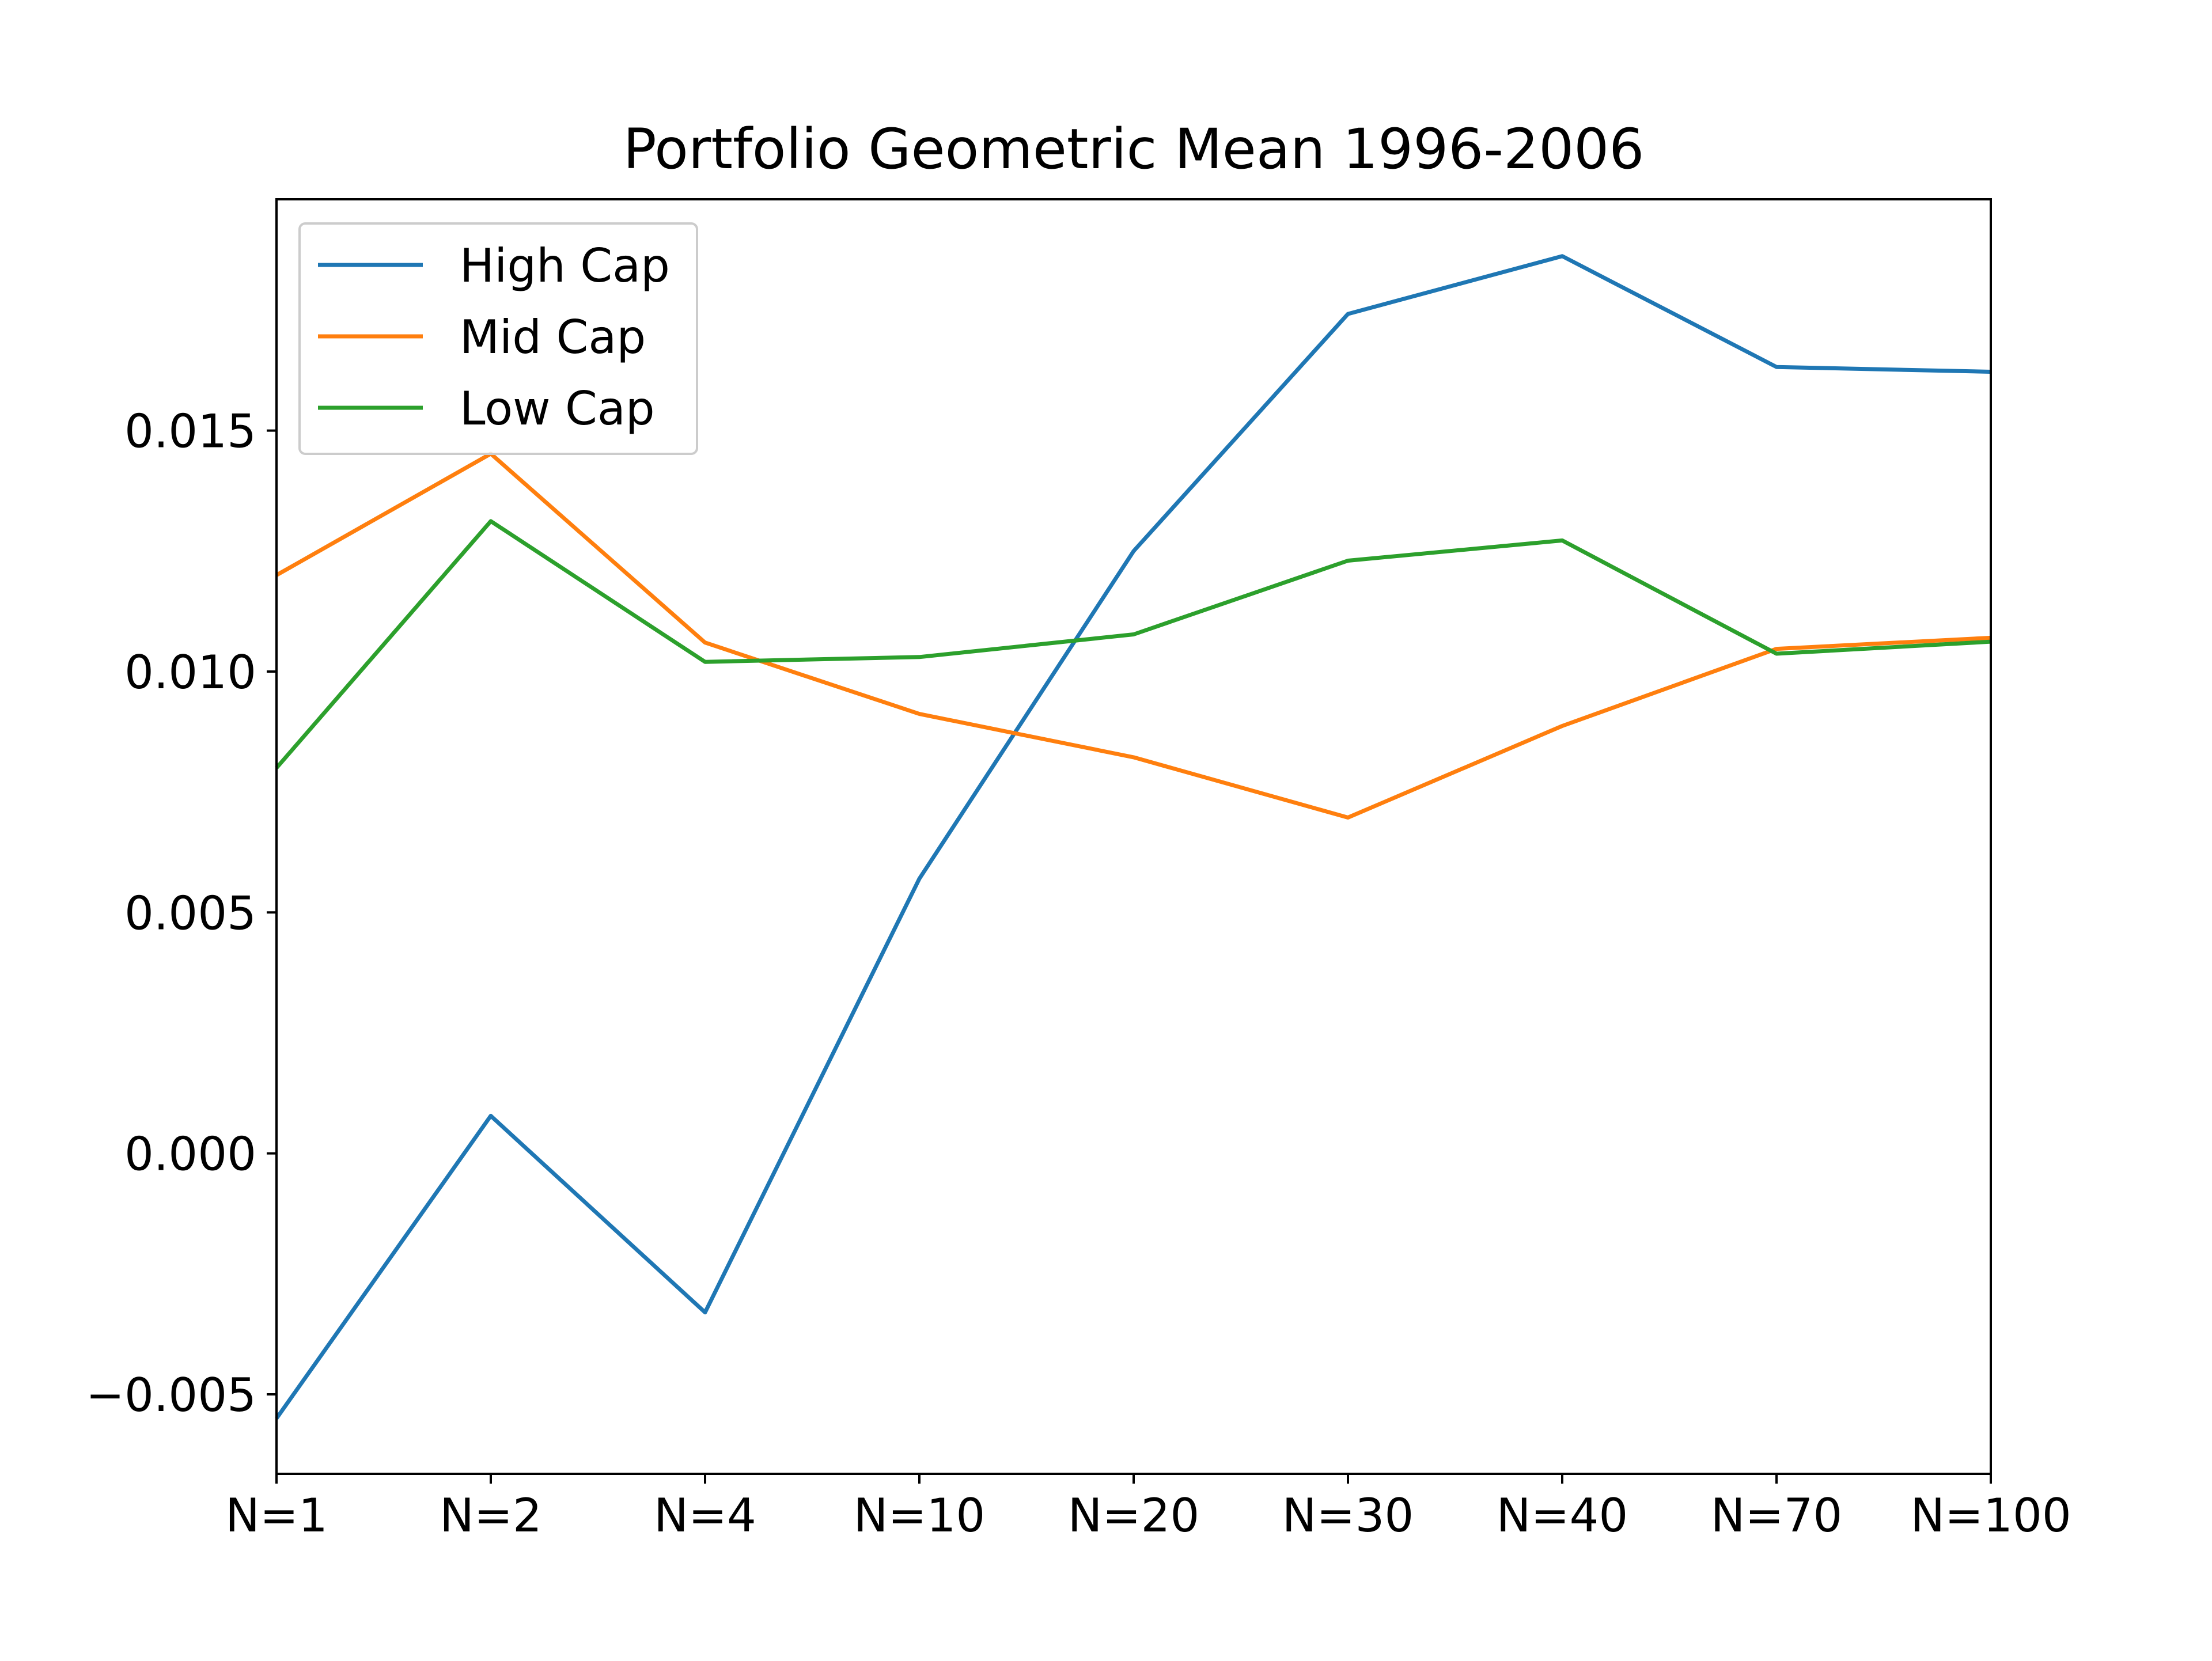  Describe the element at coordinates (1348, 1515) in the screenshot. I see `x-tick-label: N=30` at that location.